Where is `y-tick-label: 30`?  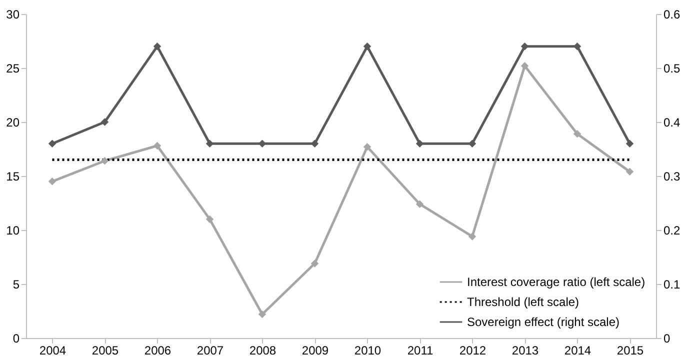
y-tick-label: 30 is located at coordinates (13, 15).